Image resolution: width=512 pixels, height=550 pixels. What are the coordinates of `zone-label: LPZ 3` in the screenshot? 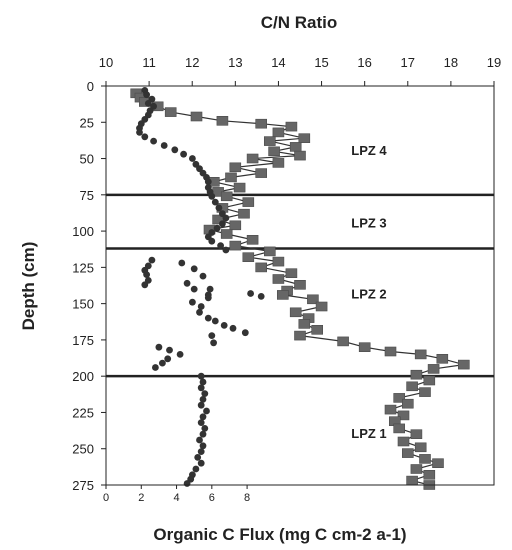 It's located at (368, 222).